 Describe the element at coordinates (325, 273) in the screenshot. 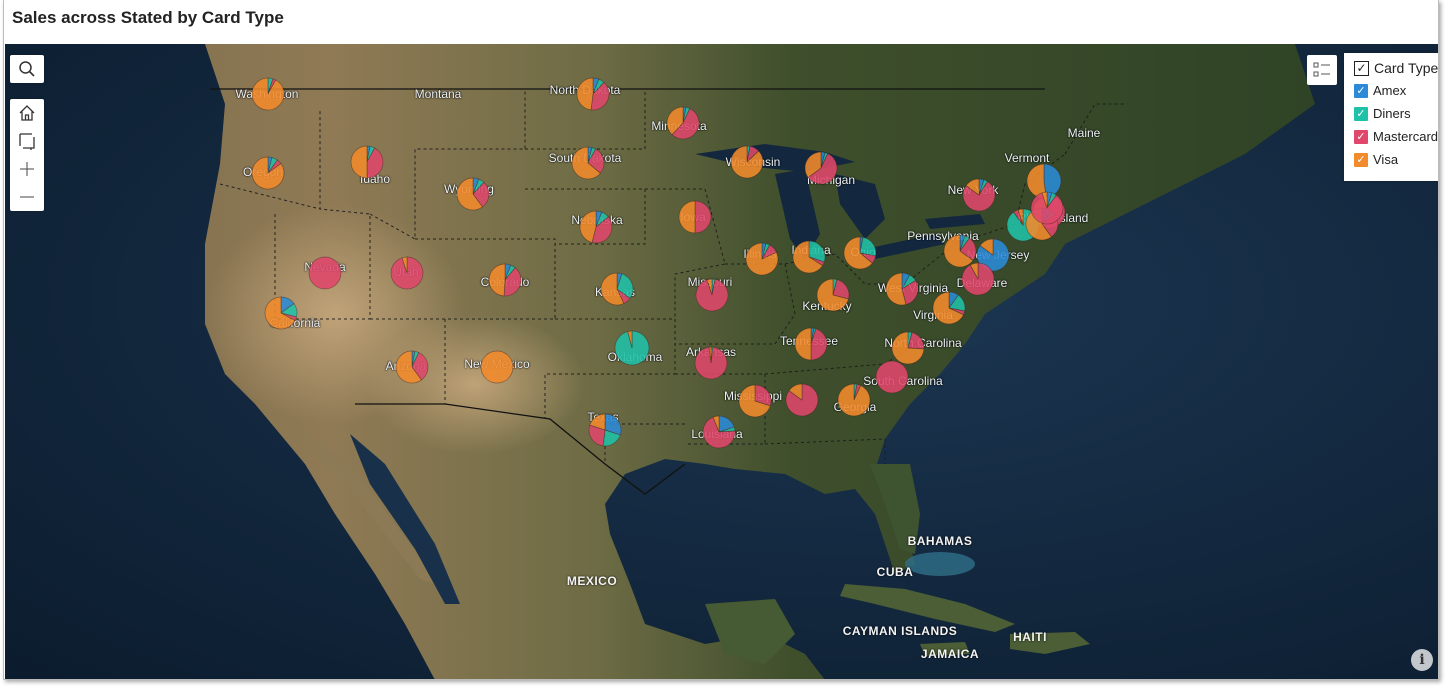

I see `pie-marker-nevada` at that location.